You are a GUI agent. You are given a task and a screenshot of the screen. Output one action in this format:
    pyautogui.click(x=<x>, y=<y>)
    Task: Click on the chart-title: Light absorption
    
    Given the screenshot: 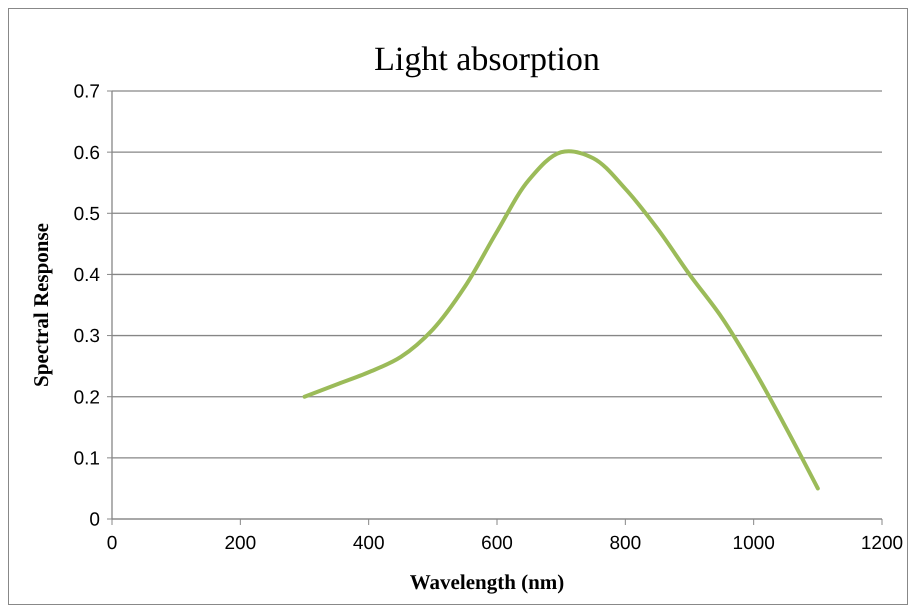 What is the action you would take?
    pyautogui.click(x=487, y=59)
    